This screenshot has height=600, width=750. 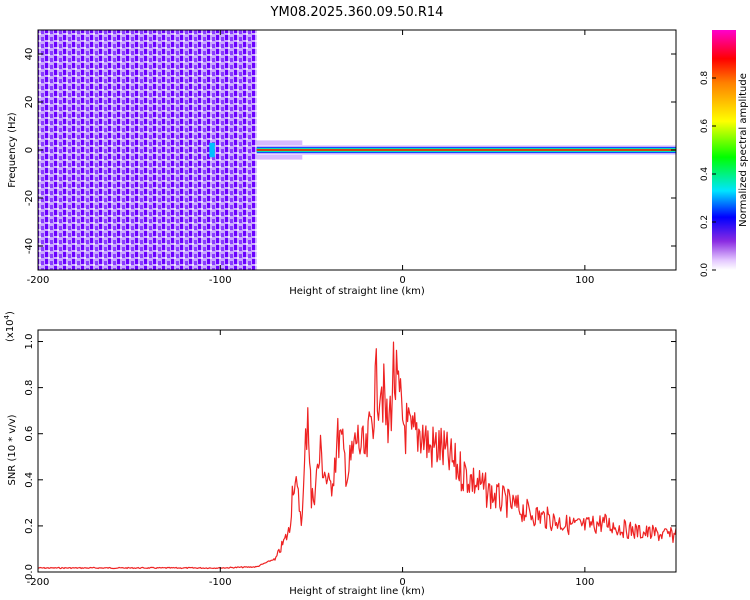 What do you see at coordinates (29, 150) in the screenshot?
I see `y-tick-label: 0` at bounding box center [29, 150].